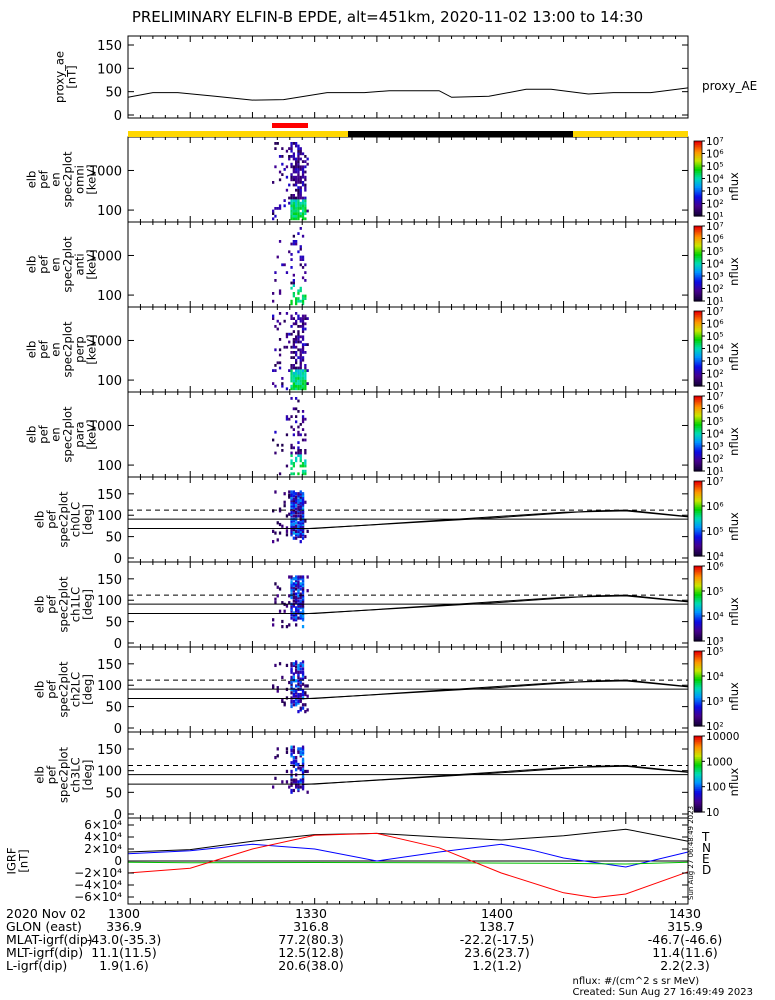 This screenshot has width=775, height=1000. Describe the element at coordinates (88, 689) in the screenshot. I see `ch2-ylabel: [deg]` at that location.